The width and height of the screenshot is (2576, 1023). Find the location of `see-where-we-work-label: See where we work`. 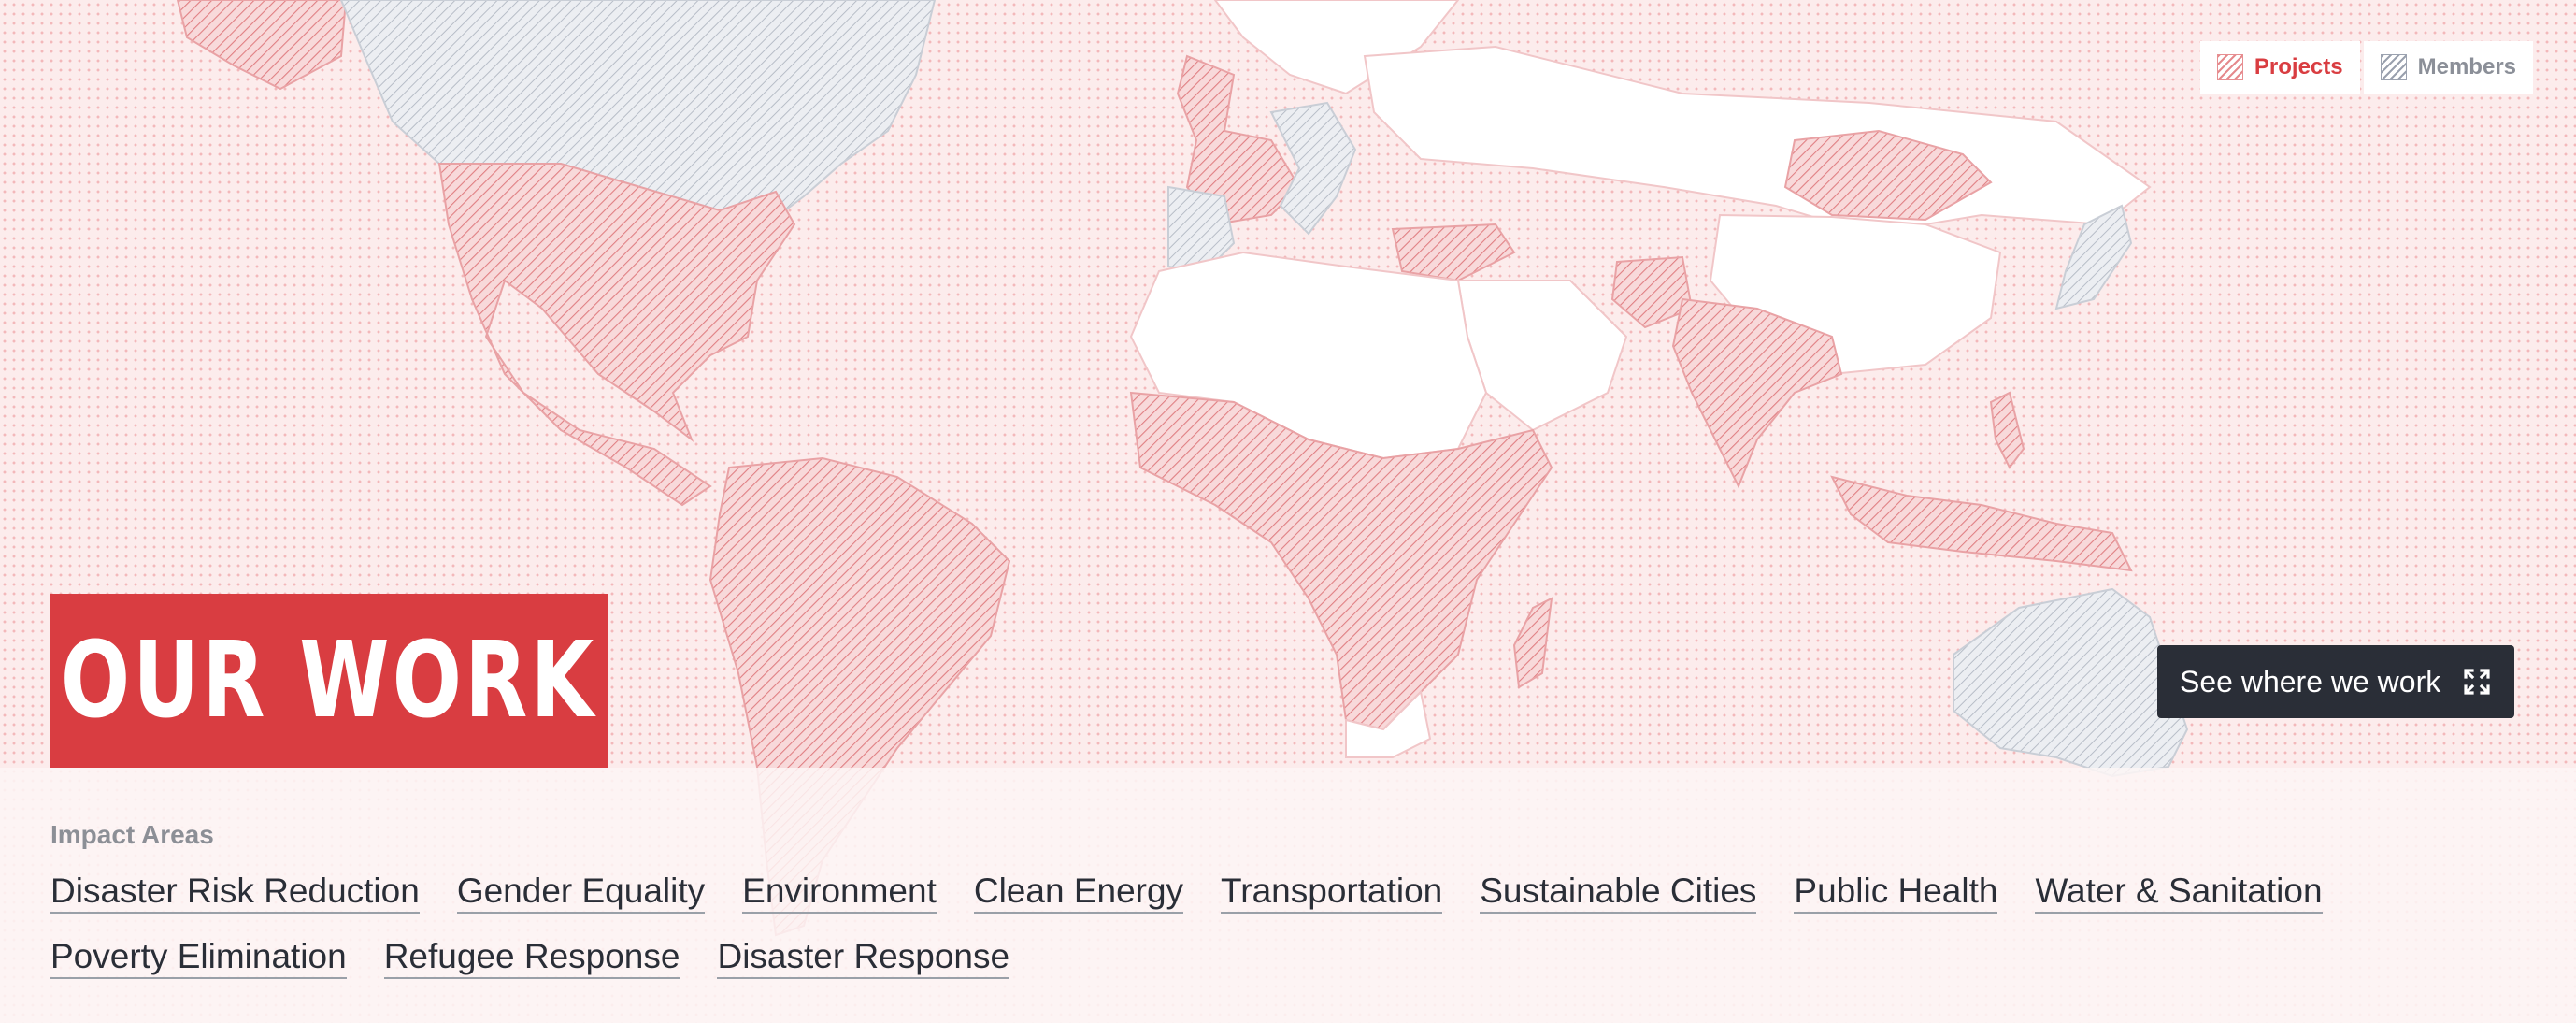

see-where-we-work-label: See where we work is located at coordinates (2310, 681).